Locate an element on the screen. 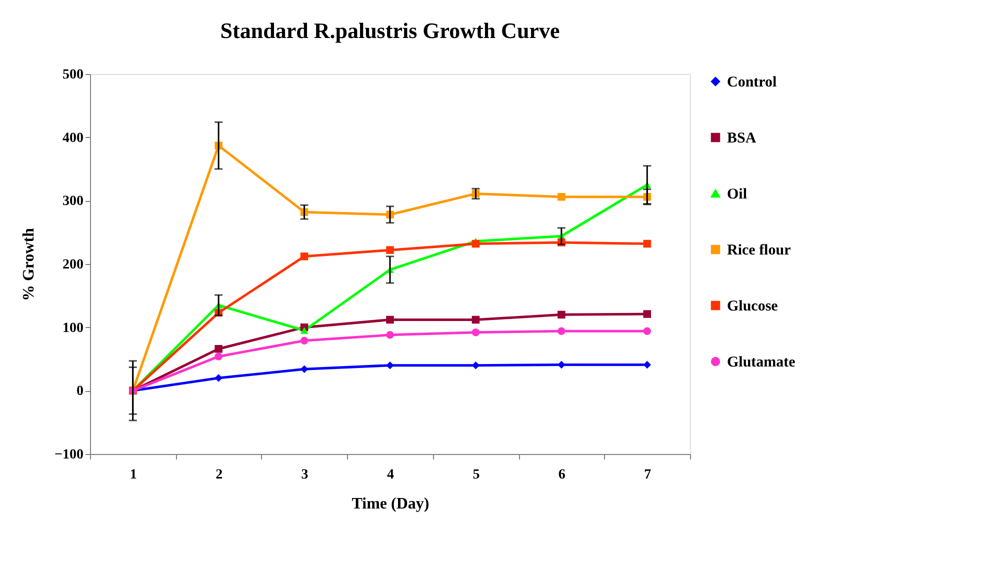 The height and width of the screenshot is (588, 989). legend-label: BSA is located at coordinates (741, 138).